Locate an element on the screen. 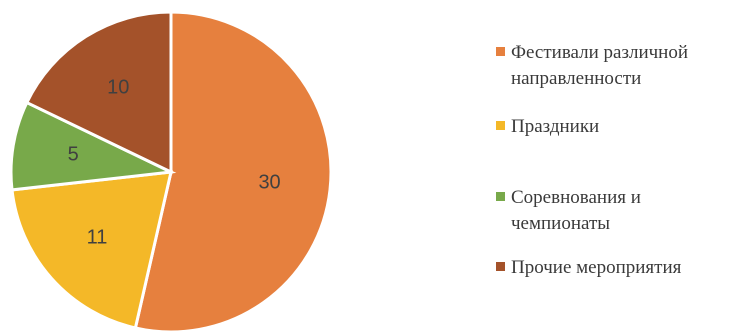 This screenshot has height=331, width=744. legend-item-other: Прочие мероприятия is located at coordinates (619, 268).